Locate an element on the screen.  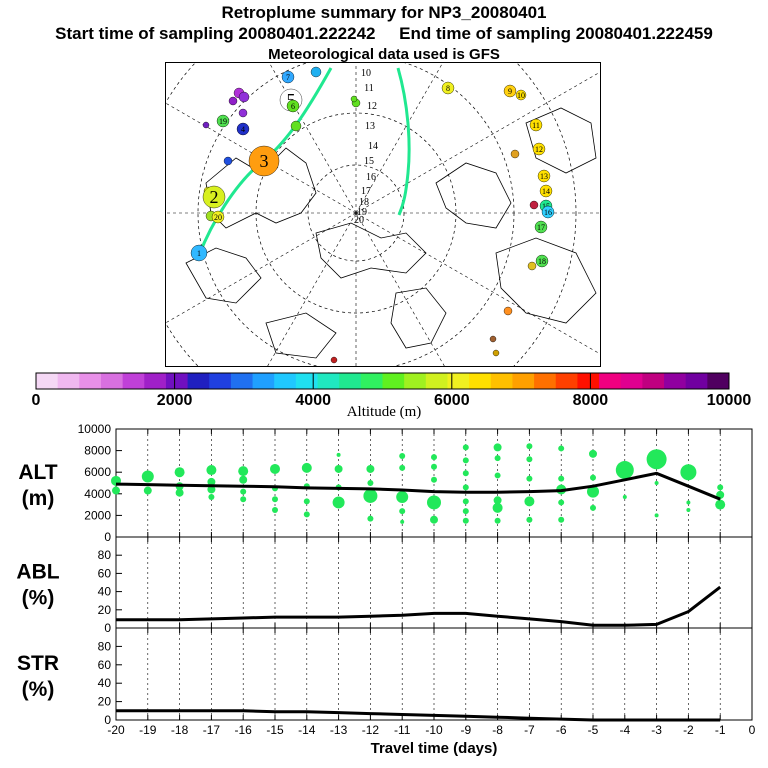
x-tick-label: -19 is located at coordinates (148, 730).